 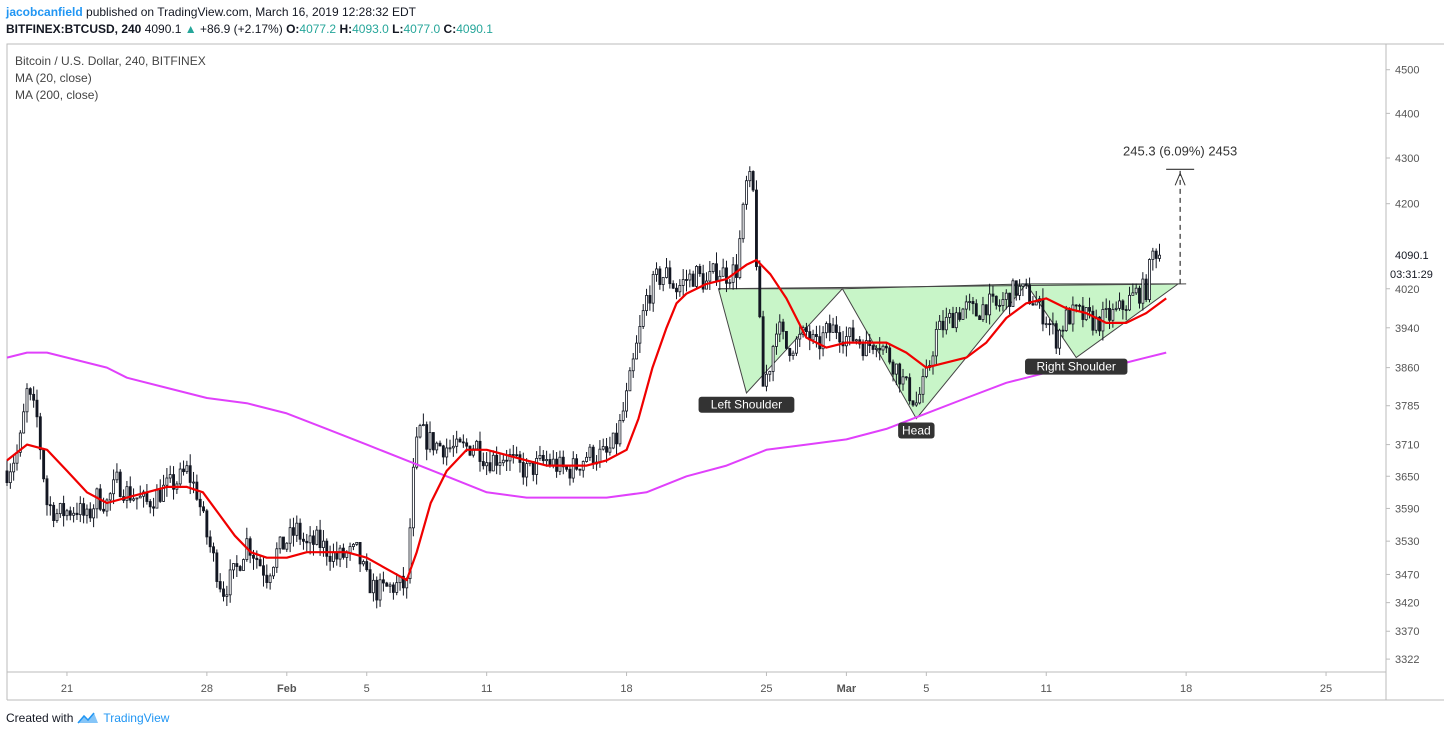 I want to click on author-link: jacobcanfield, so click(x=44, y=12).